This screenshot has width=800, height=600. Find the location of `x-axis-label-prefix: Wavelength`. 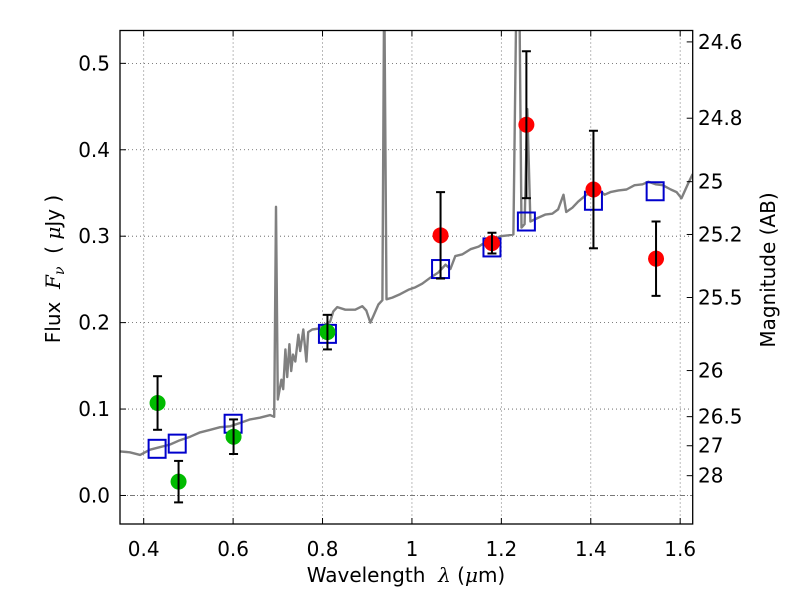

x-axis-label-prefix: Wavelength is located at coordinates (372, 575).